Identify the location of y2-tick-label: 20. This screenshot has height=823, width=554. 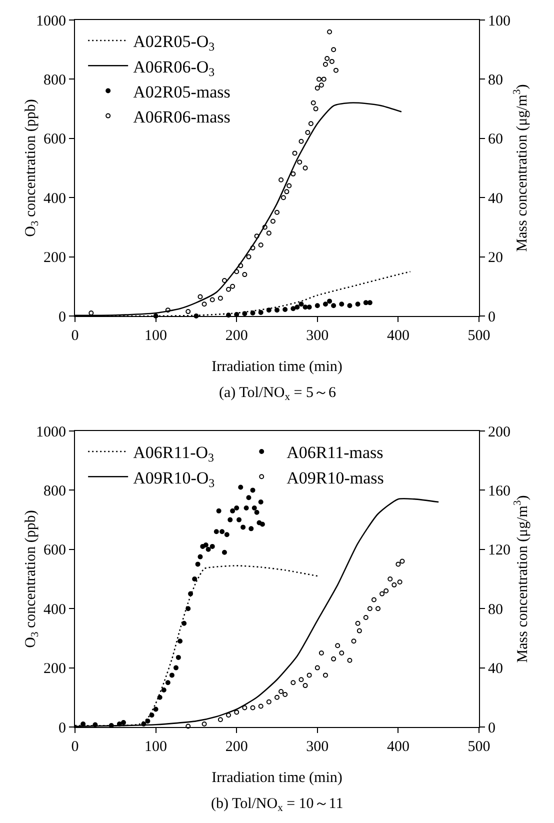
(495, 258).